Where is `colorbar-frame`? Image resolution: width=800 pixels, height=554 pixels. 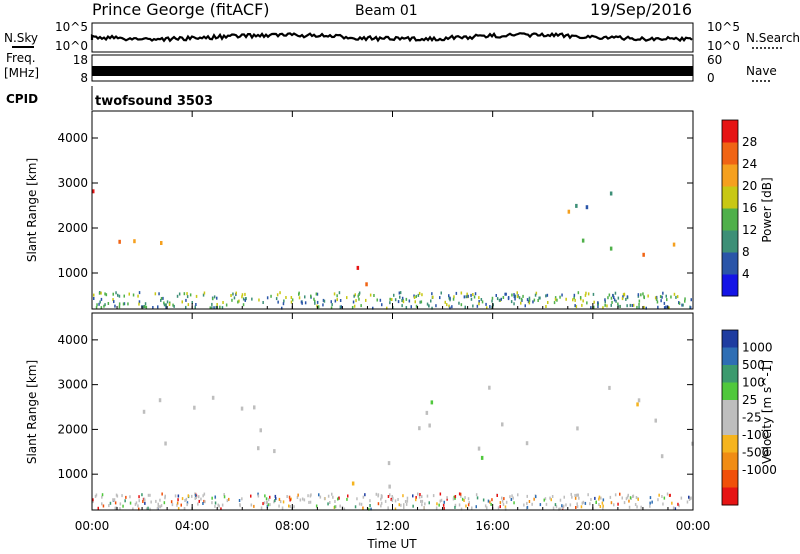
colorbar-frame is located at coordinates (730, 208).